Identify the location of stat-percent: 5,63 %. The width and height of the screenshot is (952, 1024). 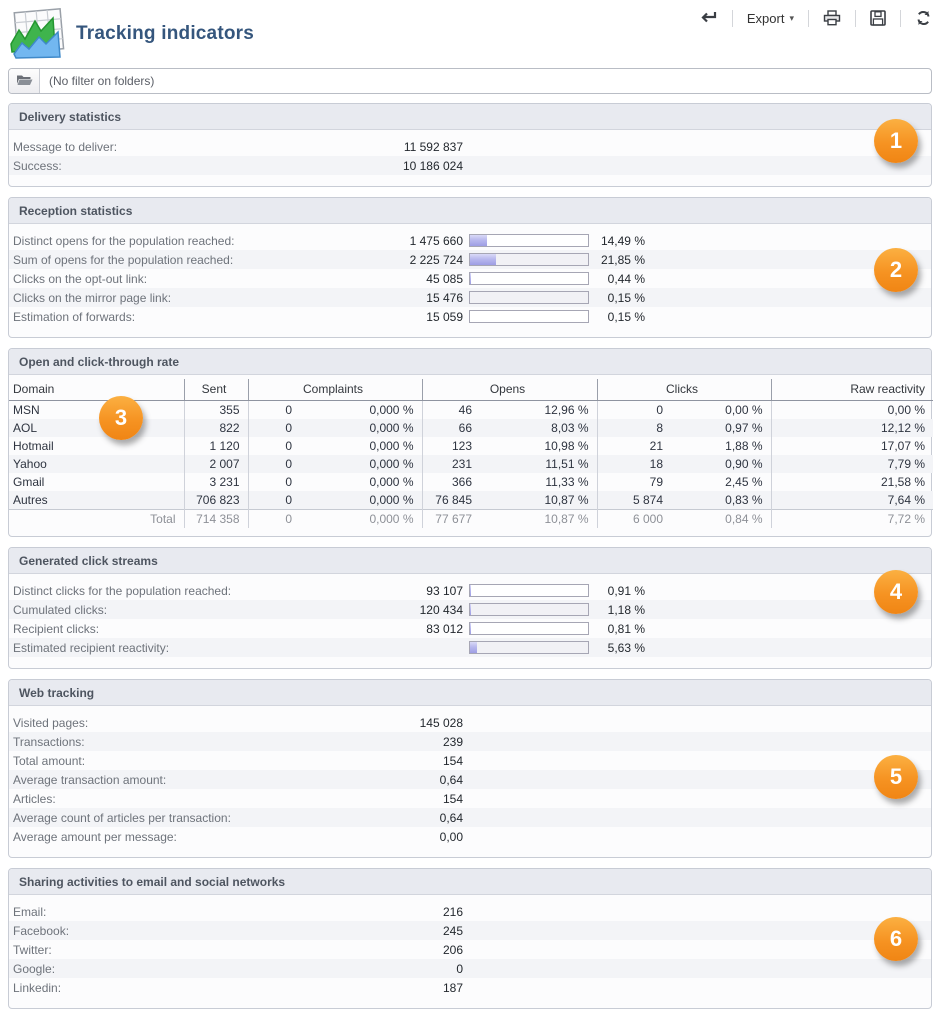
(626, 647).